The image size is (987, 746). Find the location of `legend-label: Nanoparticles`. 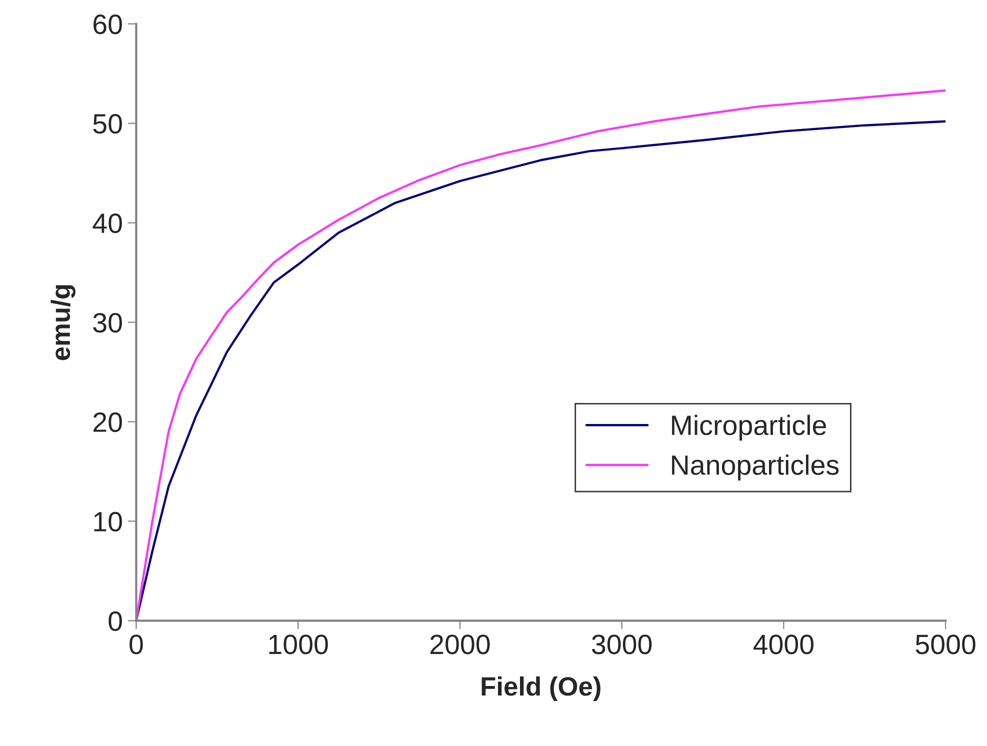

legend-label: Nanoparticles is located at coordinates (755, 467).